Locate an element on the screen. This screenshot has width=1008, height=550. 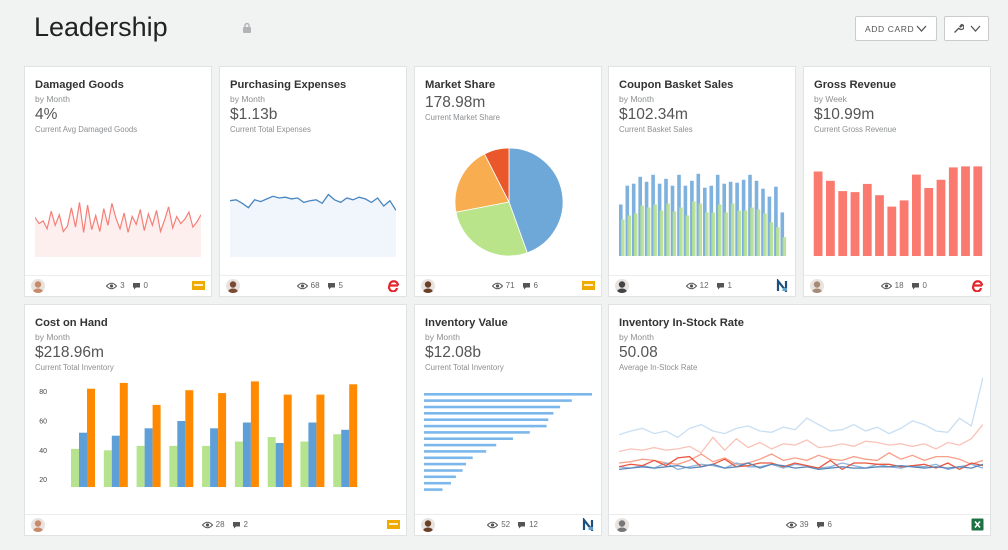
card-title: Market Share is located at coordinates (460, 85).